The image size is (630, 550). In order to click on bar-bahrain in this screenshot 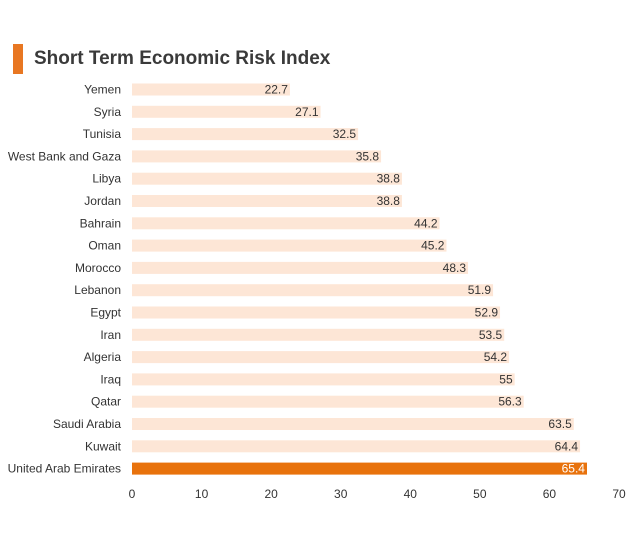, I will do `click(286, 223)`.